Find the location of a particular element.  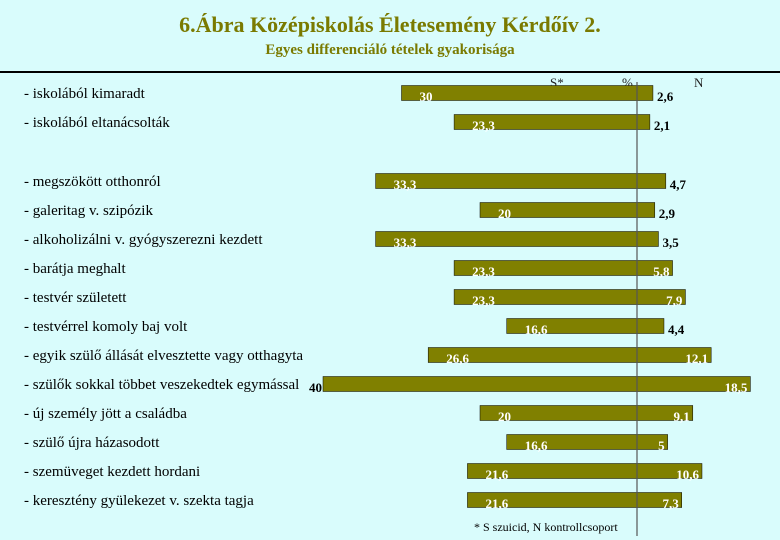

s-value-label: 26,6 is located at coordinates (457, 358).